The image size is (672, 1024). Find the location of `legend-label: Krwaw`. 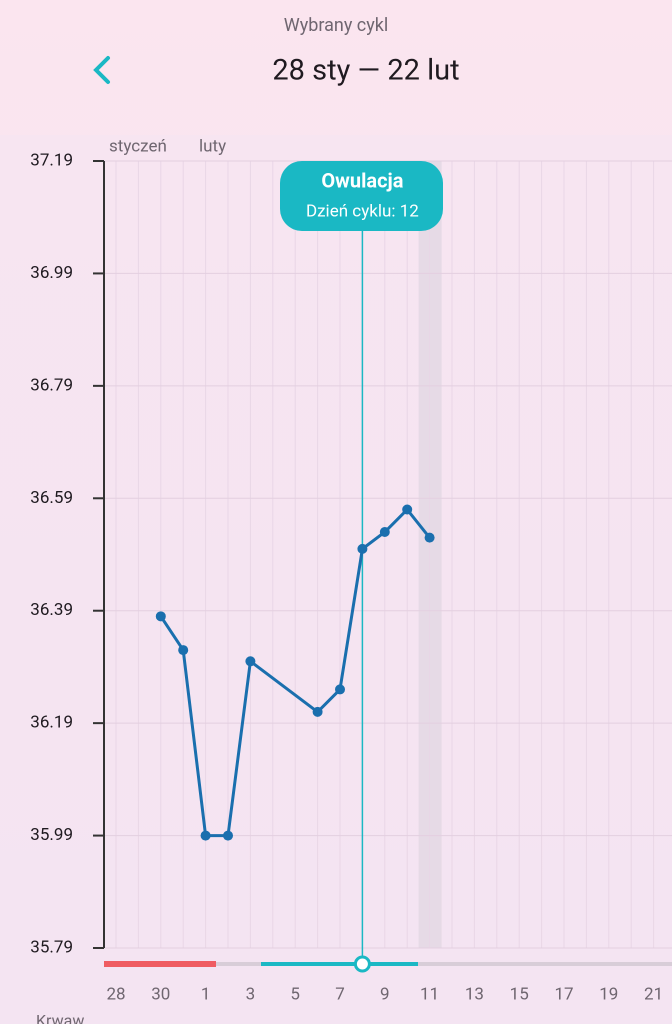

legend-label: Krwaw is located at coordinates (60, 1017).